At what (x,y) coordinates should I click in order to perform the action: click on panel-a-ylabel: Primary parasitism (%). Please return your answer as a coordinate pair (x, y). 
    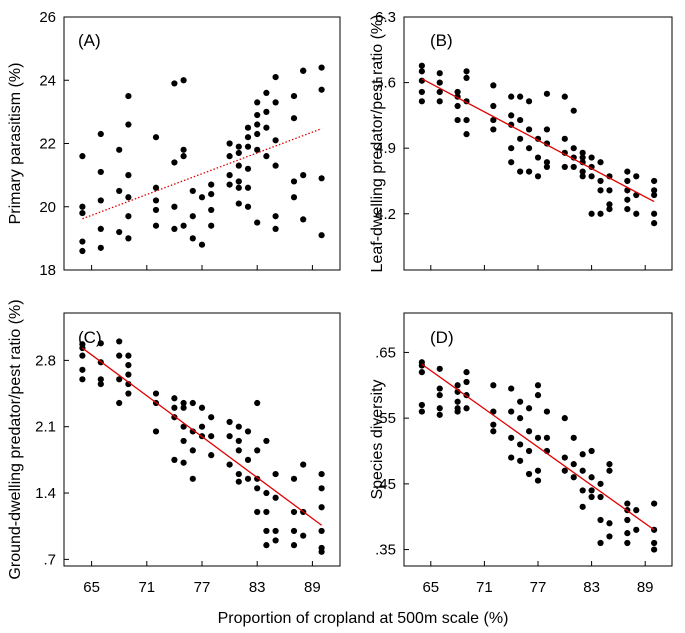
    Looking at the image, I should click on (15, 144).